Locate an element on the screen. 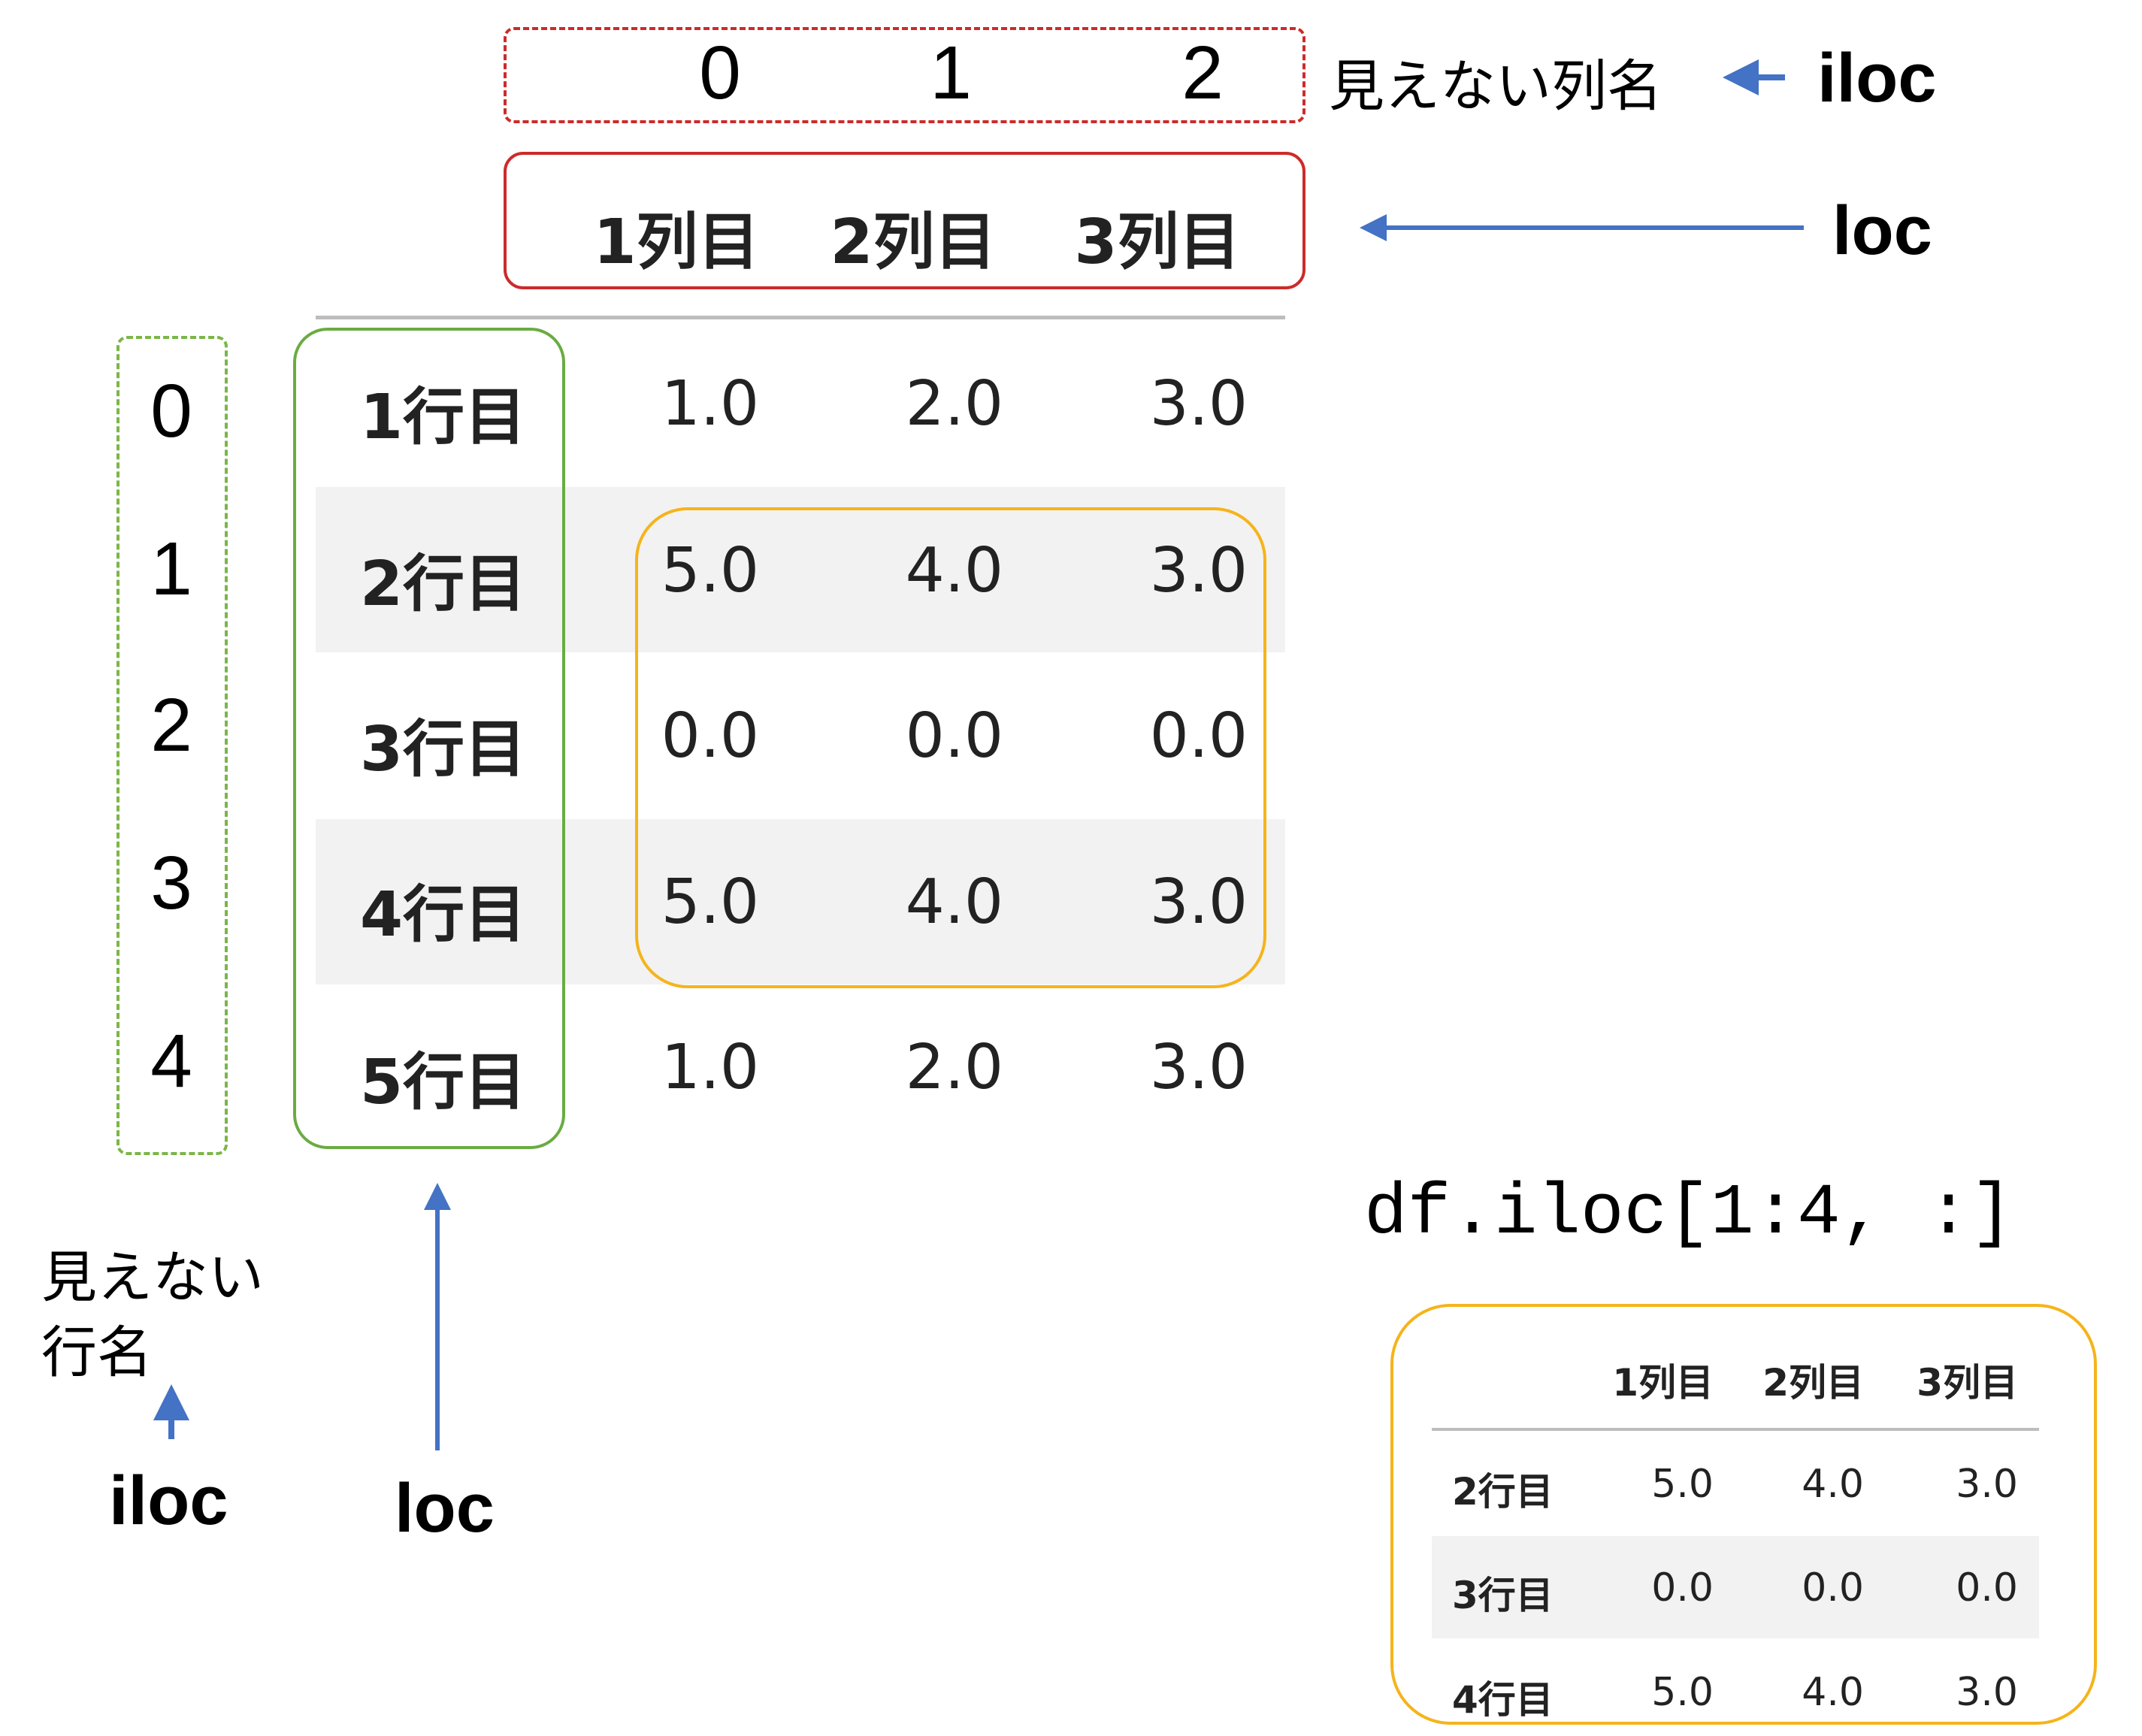  loc-rows-tag: loc is located at coordinates (445, 1508).